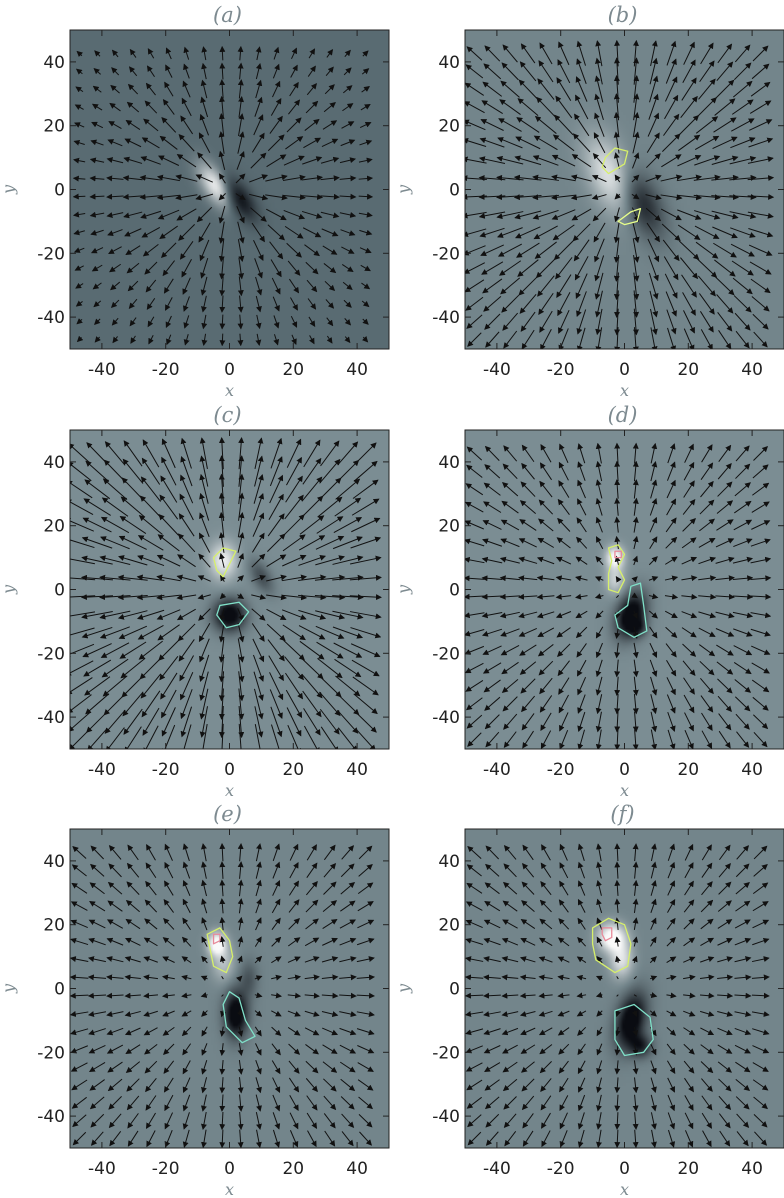 The image size is (784, 1198). Describe the element at coordinates (229, 189) in the screenshot. I see `magnetogram-heatmap` at that location.